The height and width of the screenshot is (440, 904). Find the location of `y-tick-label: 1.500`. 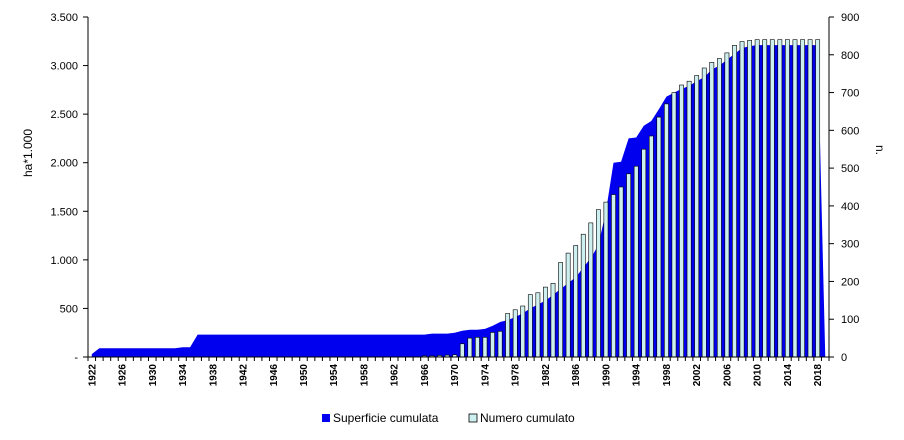

y-tick-label: 1.500 is located at coordinates (64, 212).